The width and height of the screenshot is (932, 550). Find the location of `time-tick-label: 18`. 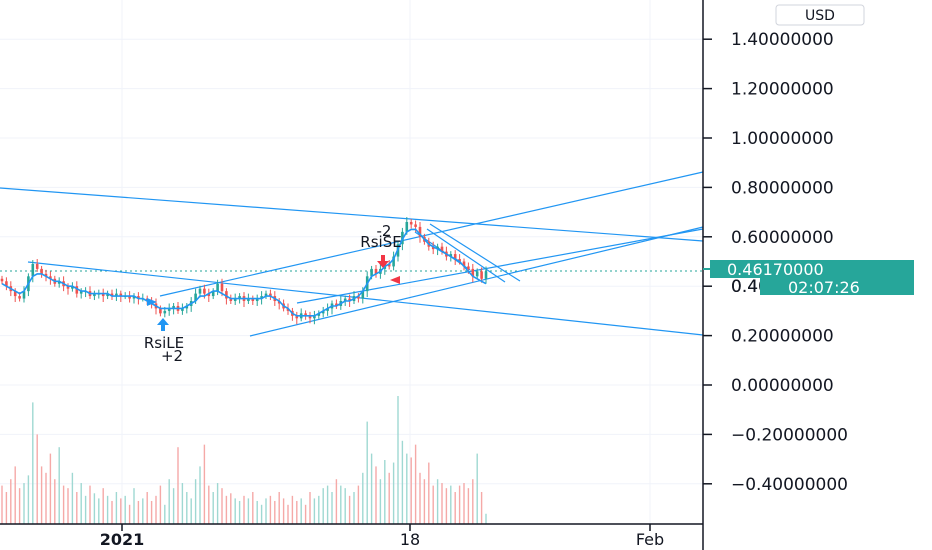

time-tick-label: 18 is located at coordinates (410, 539).